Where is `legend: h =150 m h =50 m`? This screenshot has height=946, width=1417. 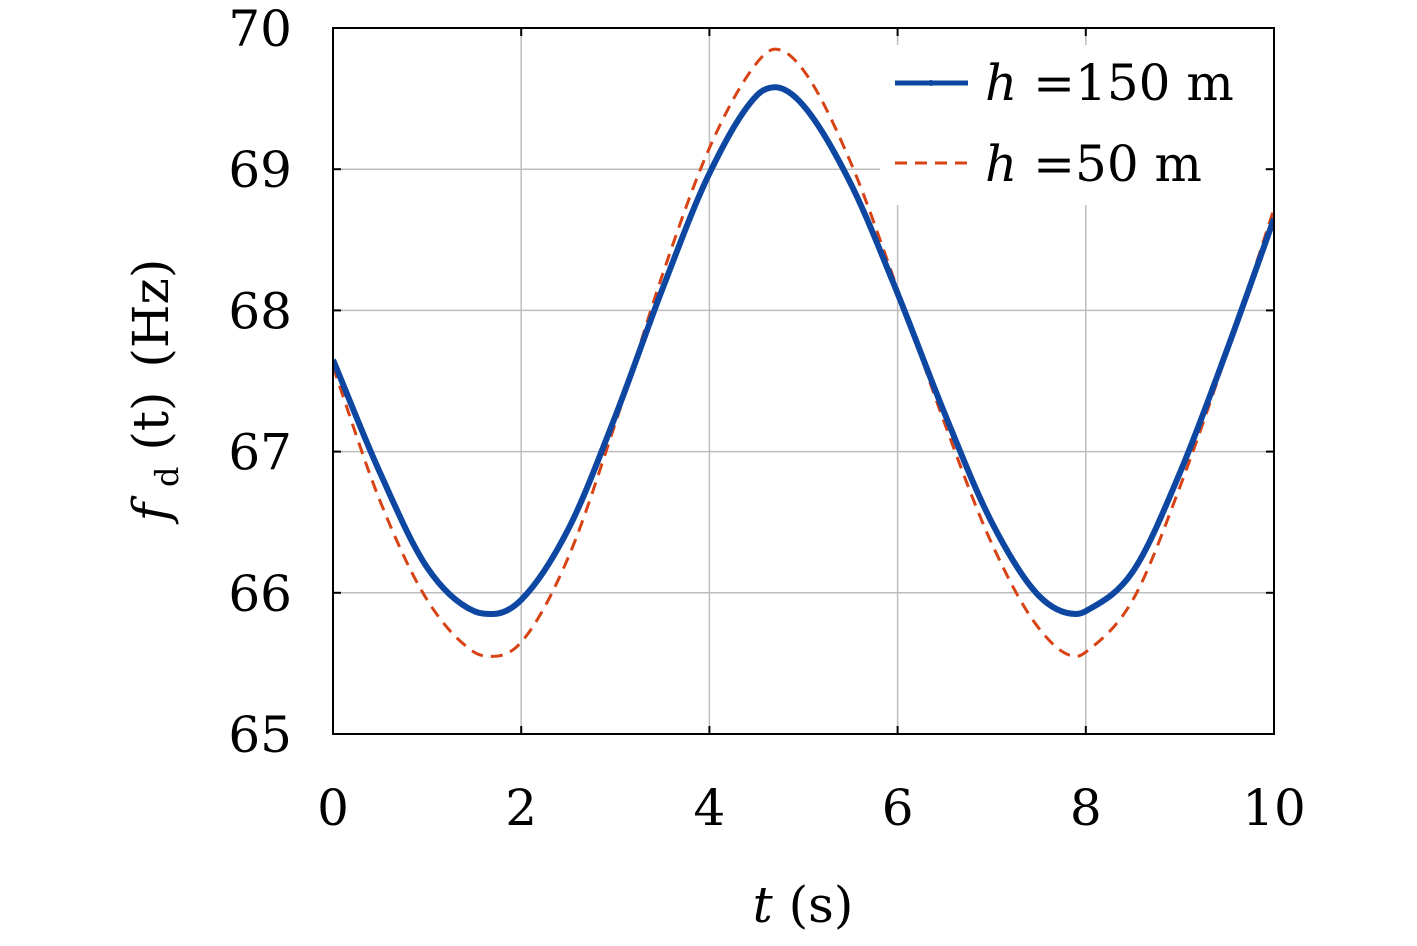
legend: h =150 m h =50 m is located at coordinates (1072, 125).